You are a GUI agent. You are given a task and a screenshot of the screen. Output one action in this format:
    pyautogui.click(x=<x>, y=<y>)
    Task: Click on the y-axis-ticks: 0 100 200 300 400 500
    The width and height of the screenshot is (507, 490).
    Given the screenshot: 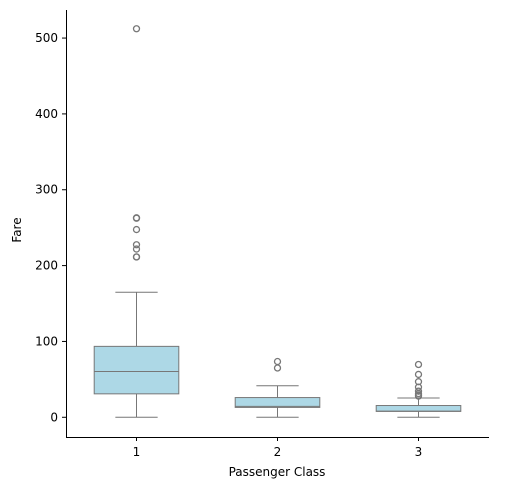 What is the action you would take?
    pyautogui.click(x=50, y=227)
    